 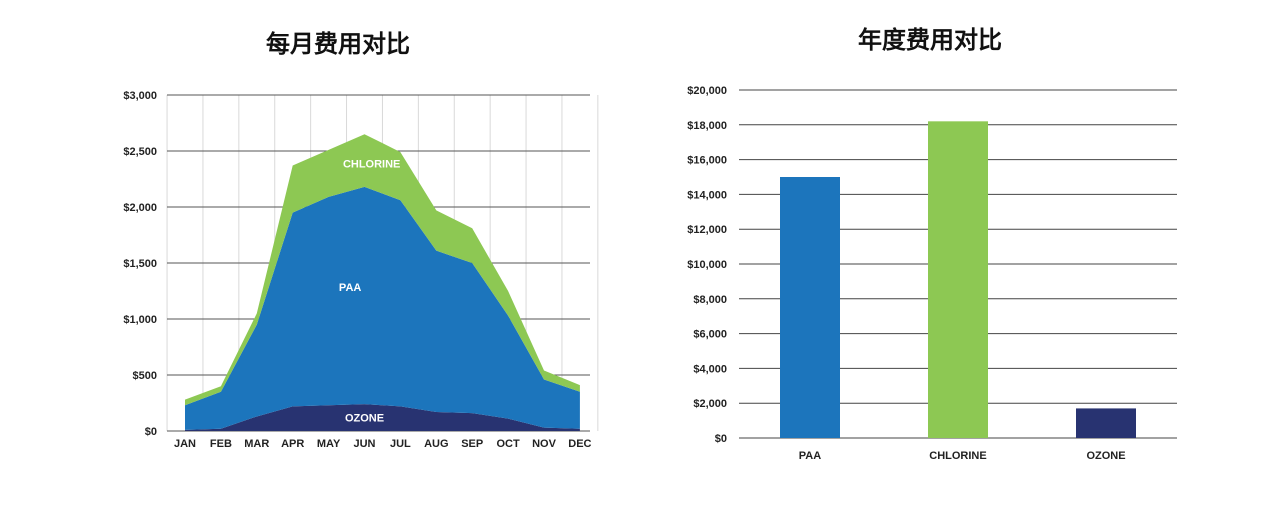 I want to click on area-paa, so click(x=382, y=308).